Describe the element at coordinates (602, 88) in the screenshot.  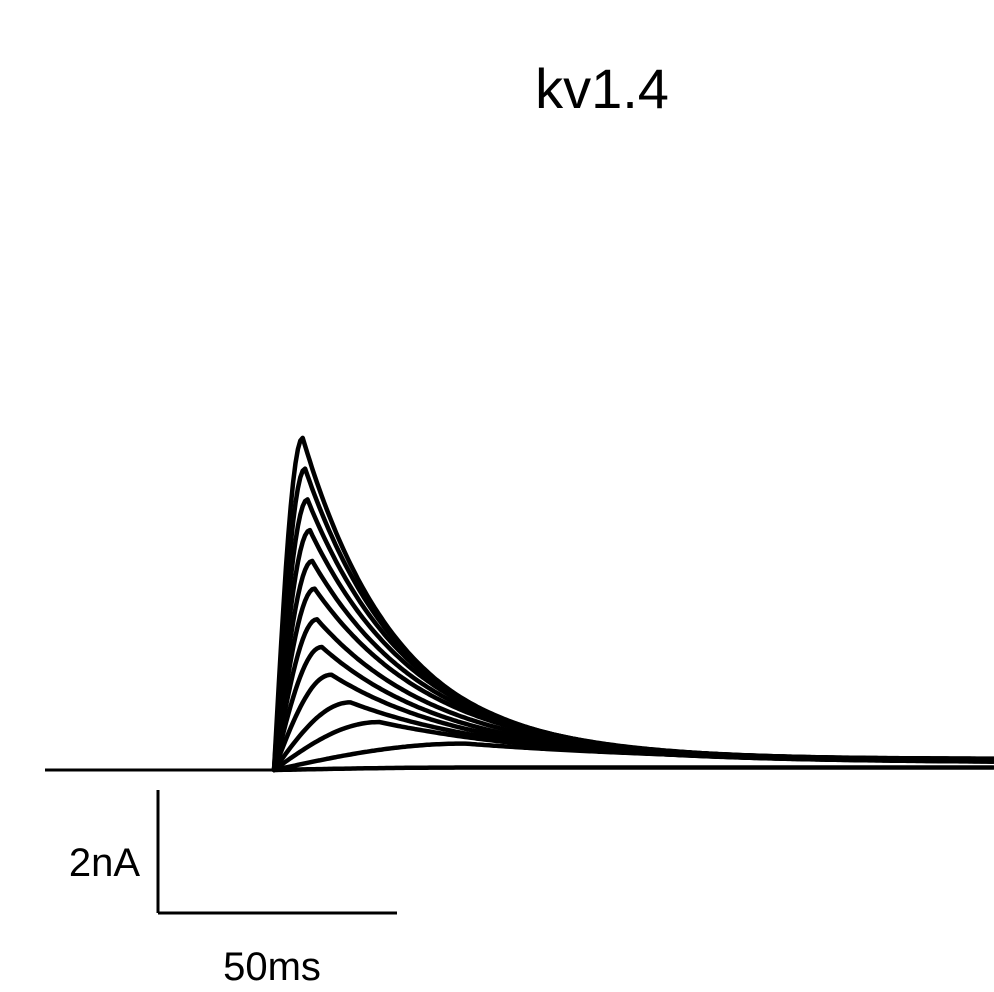
I see `chart-title: kv1.4` at that location.